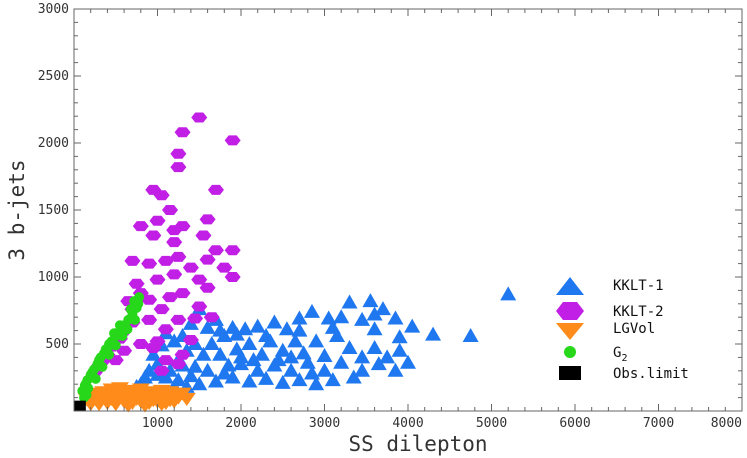 The height and width of the screenshot is (458, 747). Describe the element at coordinates (634, 329) in the screenshot. I see `legend-label-lgvol: LGVol` at that location.